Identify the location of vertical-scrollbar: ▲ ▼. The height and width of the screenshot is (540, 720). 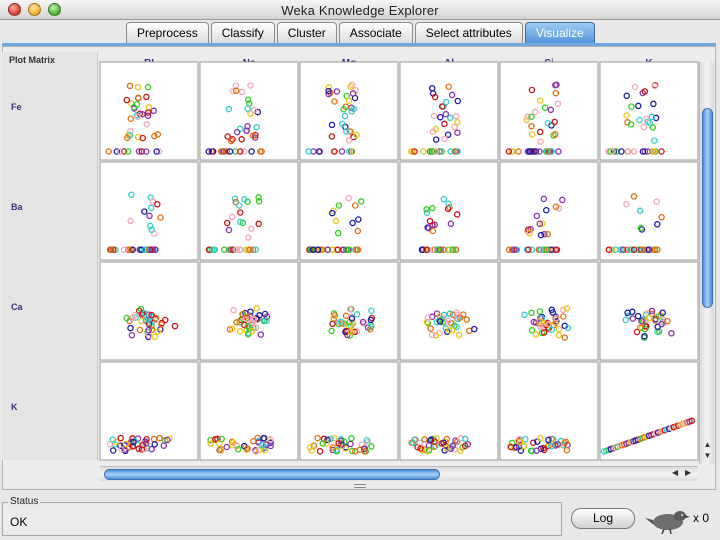
(706, 263).